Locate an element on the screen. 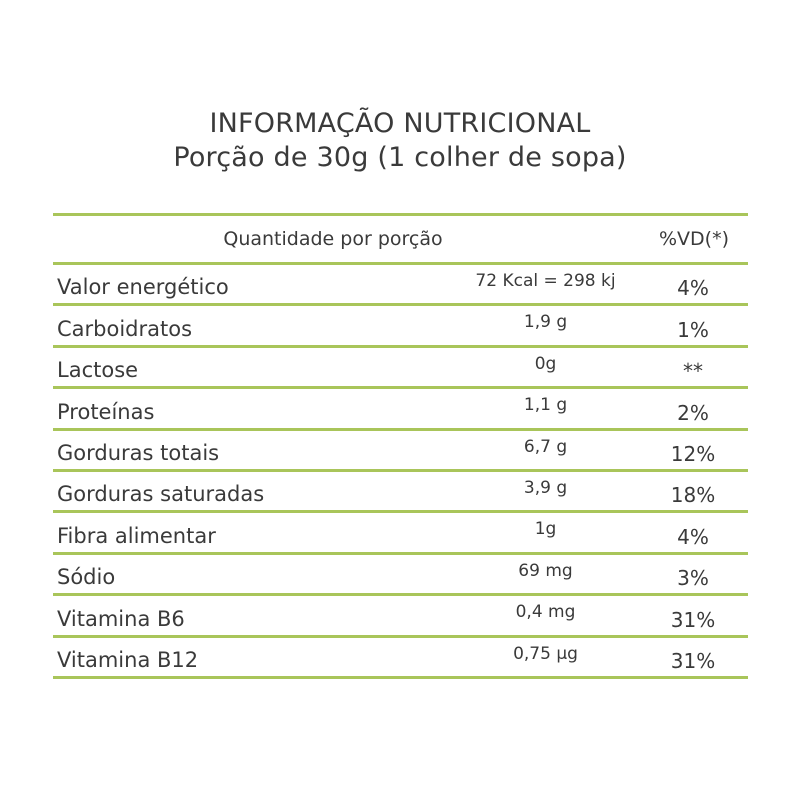  serving-size-subtitle: Porção de 30g (1 colher de sopa) is located at coordinates (400, 157).